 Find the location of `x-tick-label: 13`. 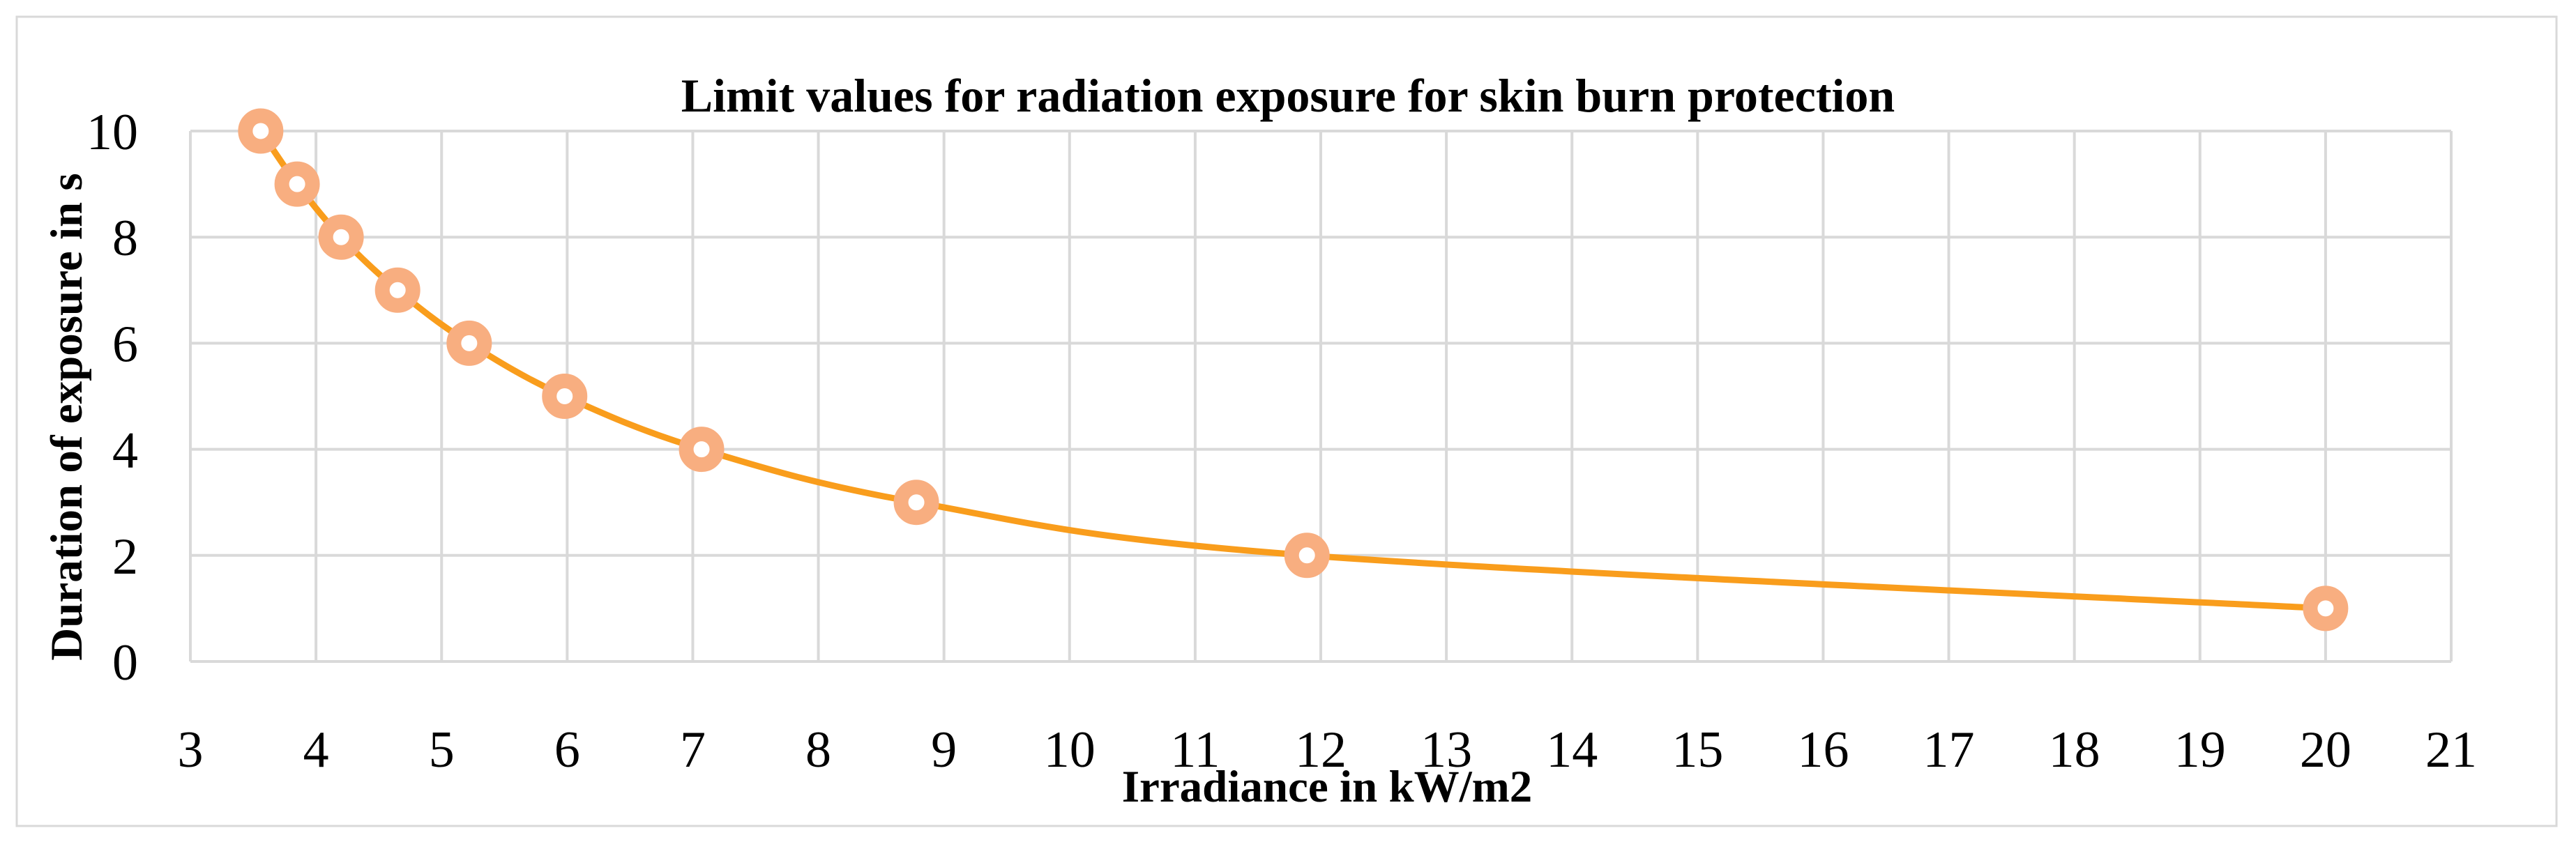

x-tick-label: 13 is located at coordinates (1446, 750).